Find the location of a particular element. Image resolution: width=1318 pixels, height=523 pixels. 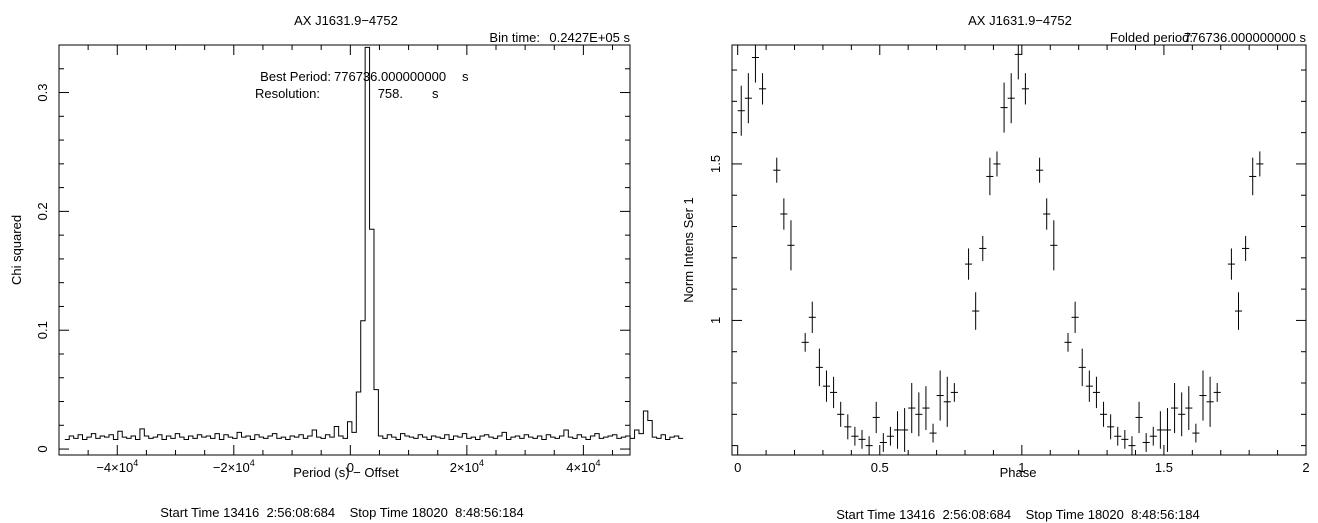

folded-x-label: Phase is located at coordinates (1018, 472).